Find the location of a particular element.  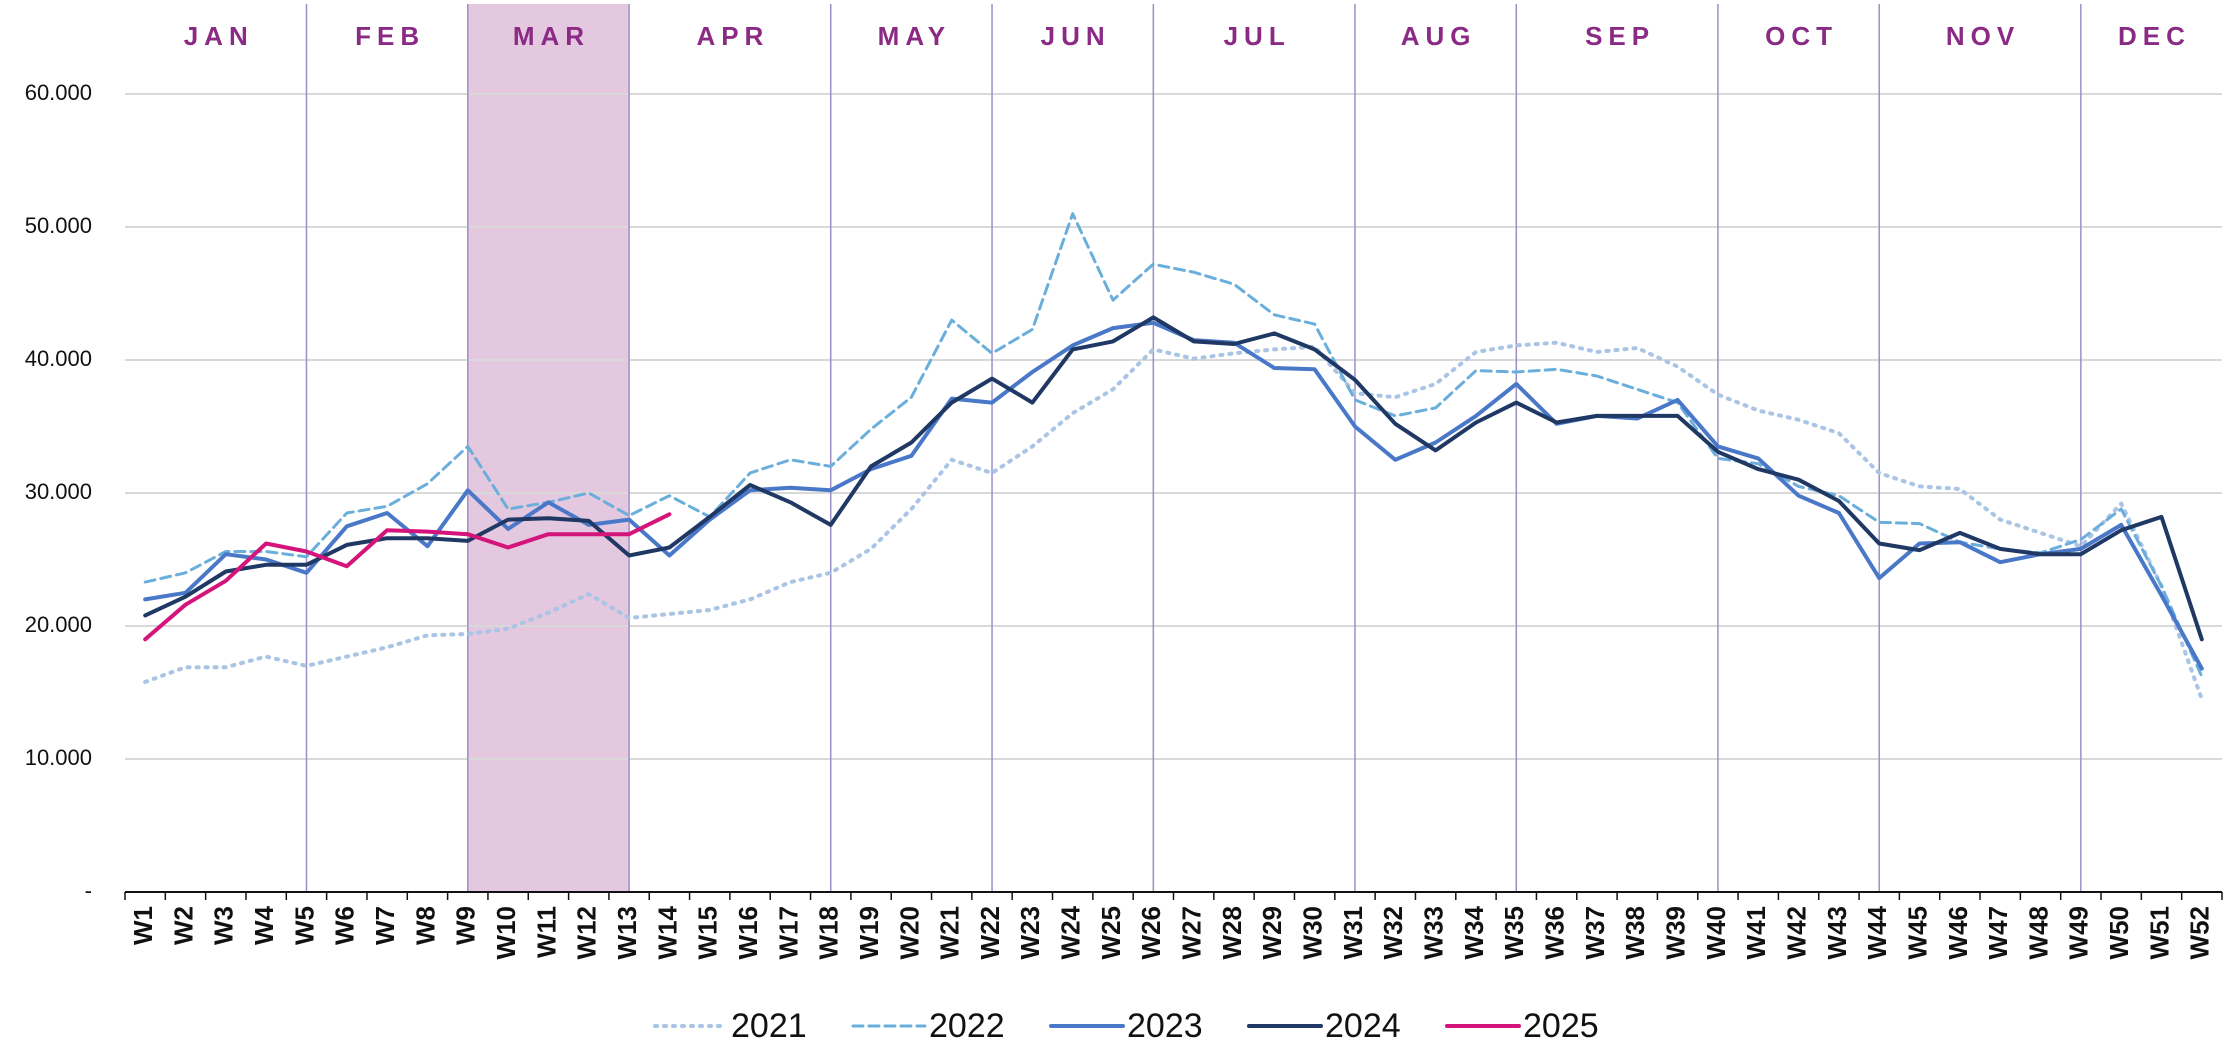

month-label: JUL is located at coordinates (1257, 36).